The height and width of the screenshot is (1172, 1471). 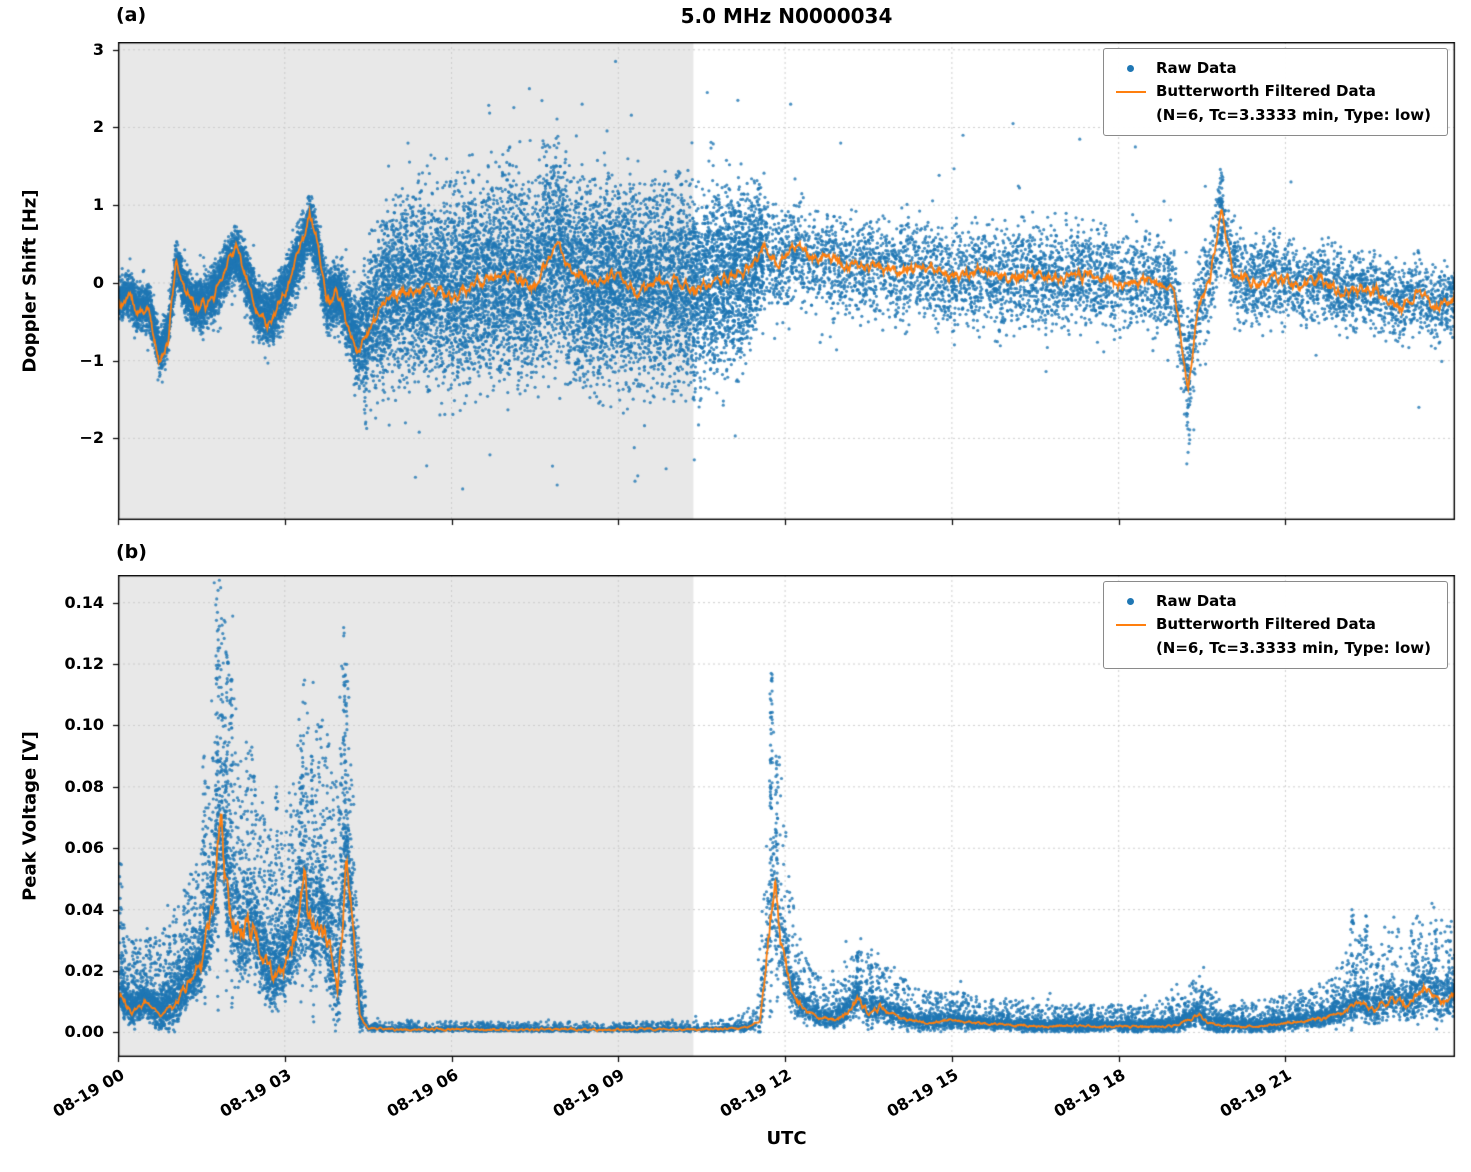 I want to click on panel-b-ytick-label: 0.04, so click(x=84, y=909).